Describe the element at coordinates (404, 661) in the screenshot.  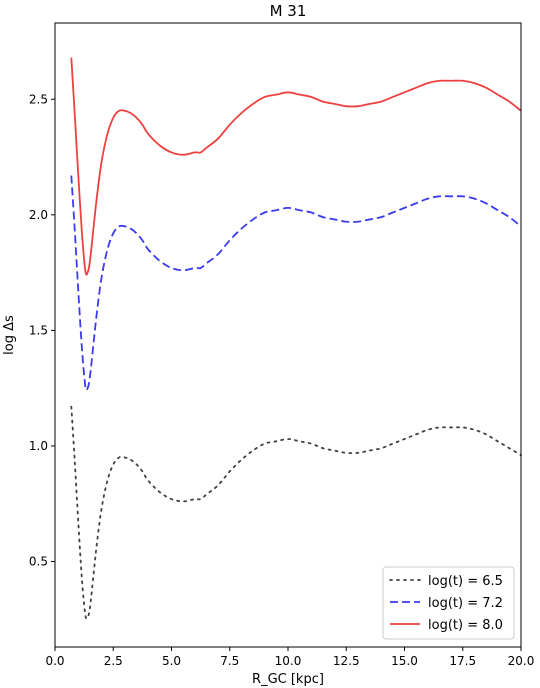
I see `x-tick-label: 15.0` at that location.